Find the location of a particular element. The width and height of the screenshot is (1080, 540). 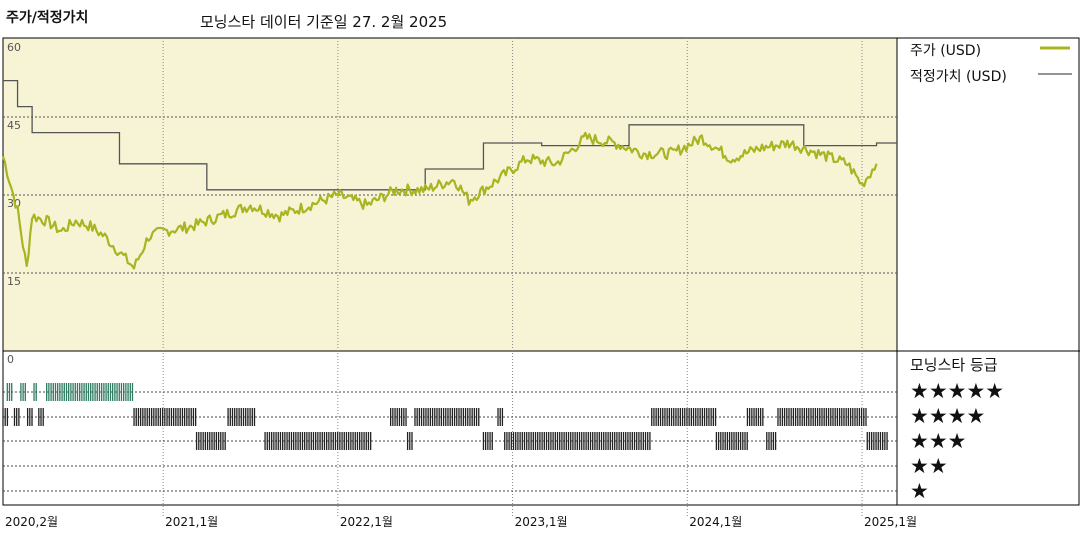

rating-row-1-stars: ★ is located at coordinates (919, 491).